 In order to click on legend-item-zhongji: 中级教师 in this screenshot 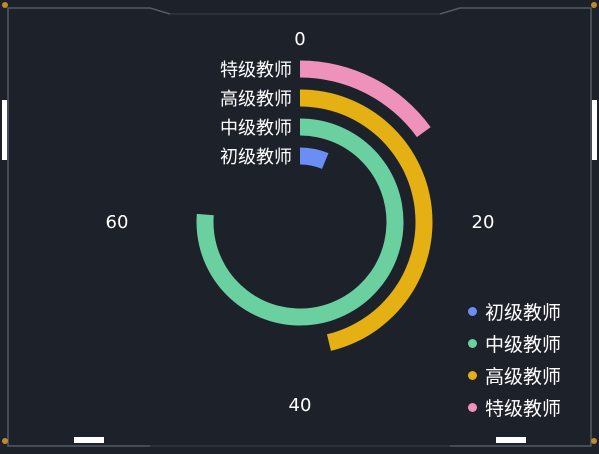, I will do `click(515, 344)`.